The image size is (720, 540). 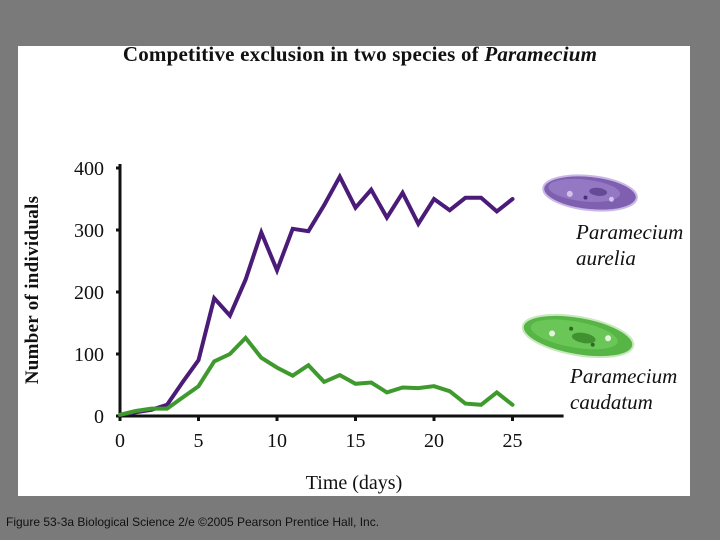 What do you see at coordinates (277, 441) in the screenshot?
I see `x-tick-label: 10` at bounding box center [277, 441].